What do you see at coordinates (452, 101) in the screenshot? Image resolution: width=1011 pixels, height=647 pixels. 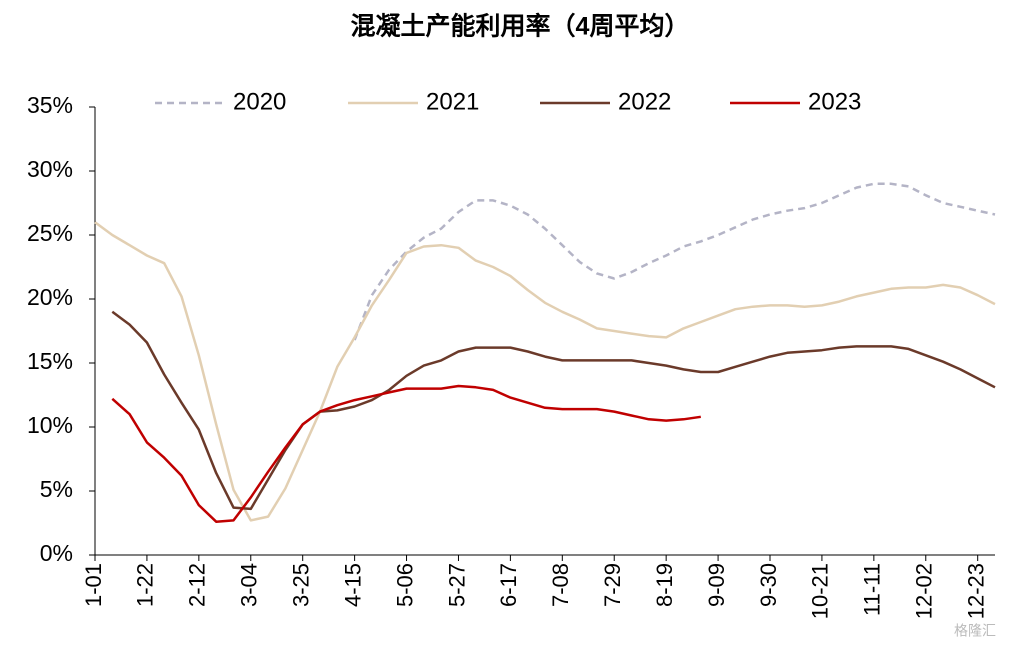 I see `legend-label: 2021` at bounding box center [452, 101].